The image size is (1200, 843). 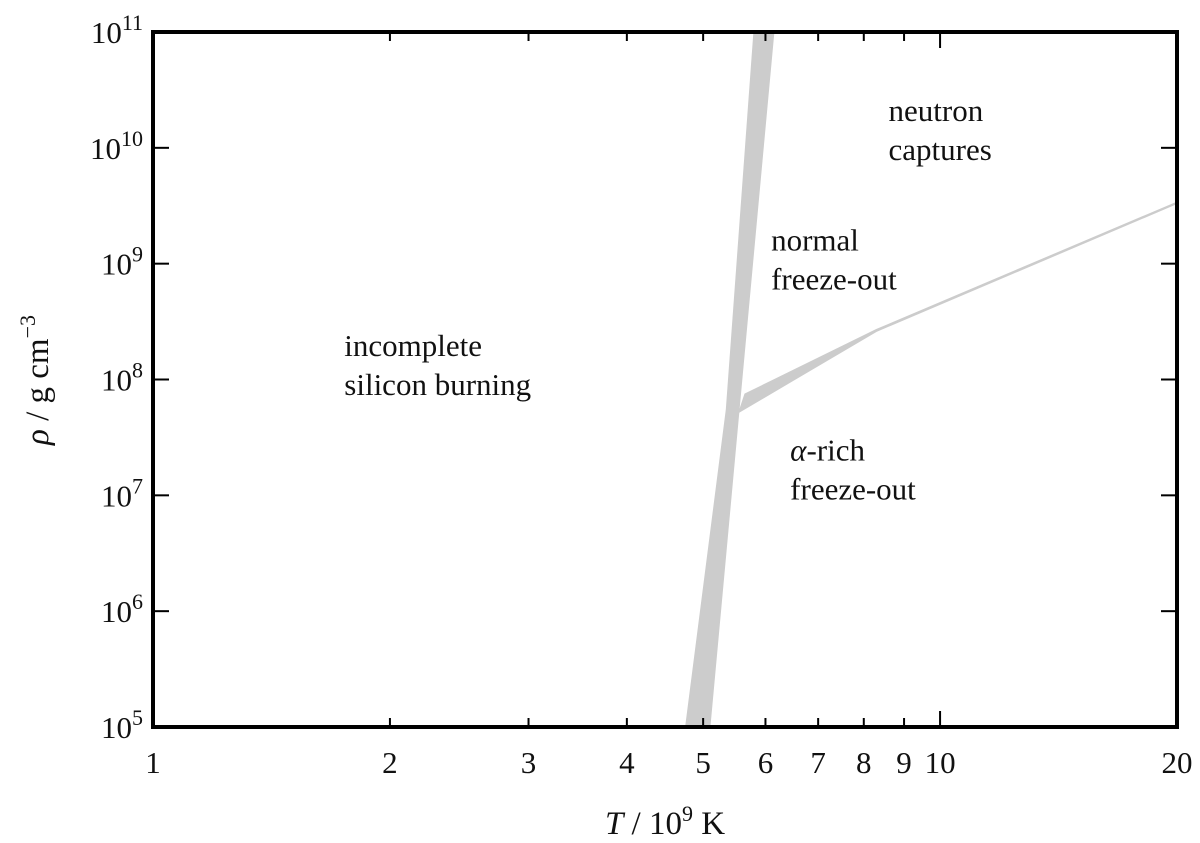 What do you see at coordinates (853, 469) in the screenshot?
I see `region-label-3: α-rich freeze-out` at bounding box center [853, 469].